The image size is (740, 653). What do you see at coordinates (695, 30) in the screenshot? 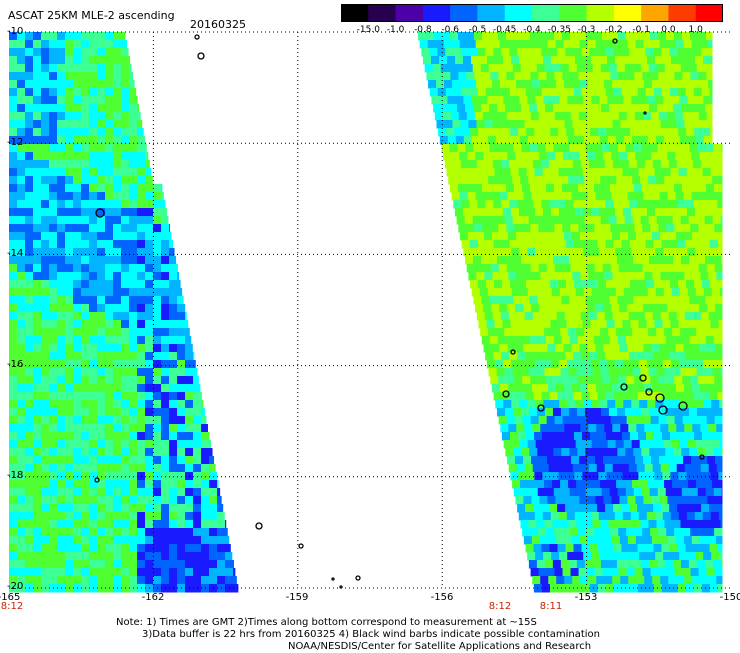
I see `colorbar-tick-label: 1.0` at bounding box center [695, 30].